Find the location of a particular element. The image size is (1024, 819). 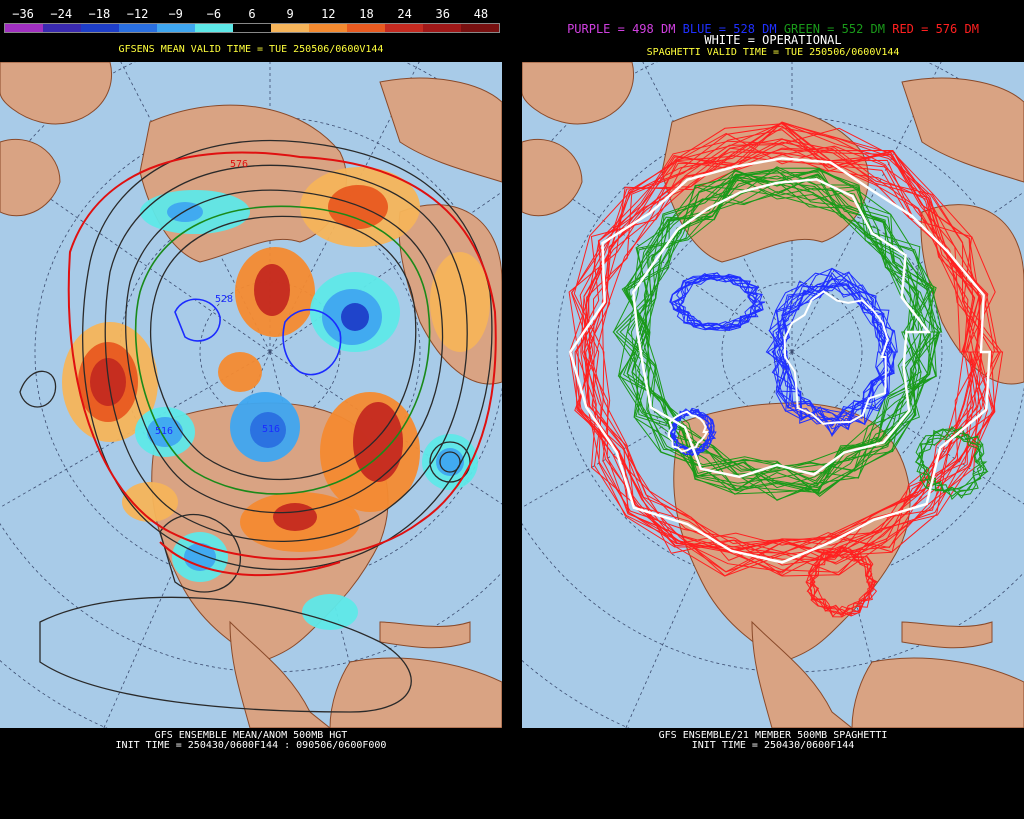

contour-label-516b: 516 is located at coordinates (271, 429).